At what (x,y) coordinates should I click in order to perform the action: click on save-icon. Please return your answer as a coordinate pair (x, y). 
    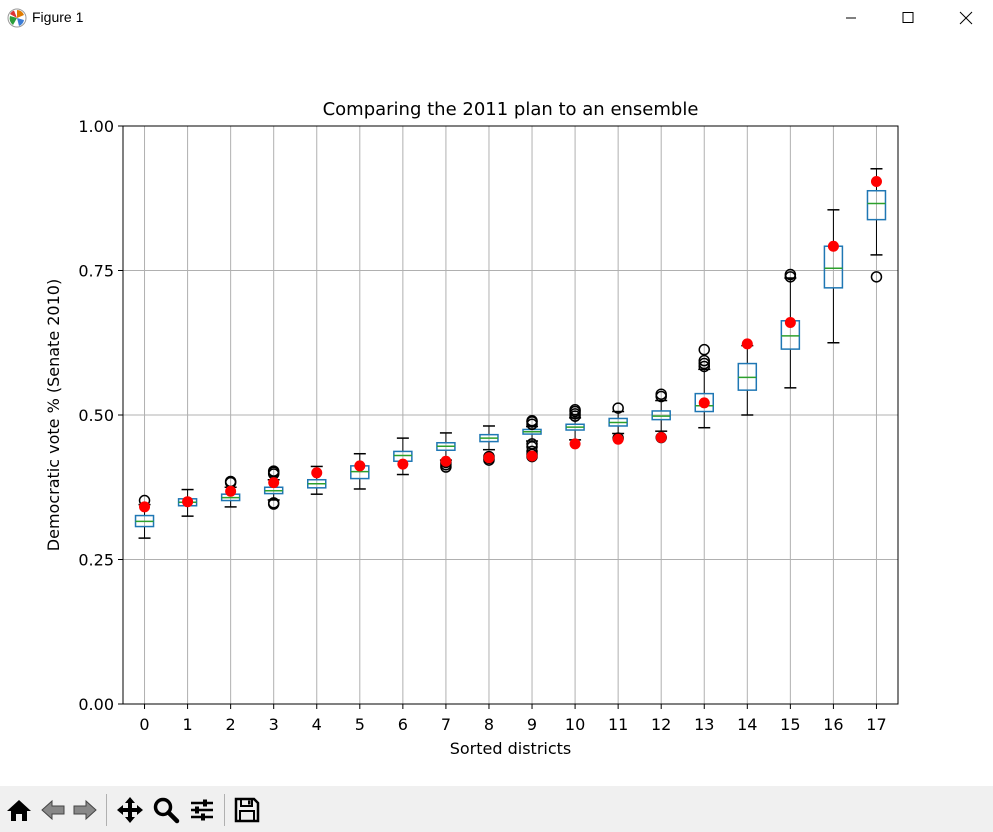
    Looking at the image, I should click on (247, 810).